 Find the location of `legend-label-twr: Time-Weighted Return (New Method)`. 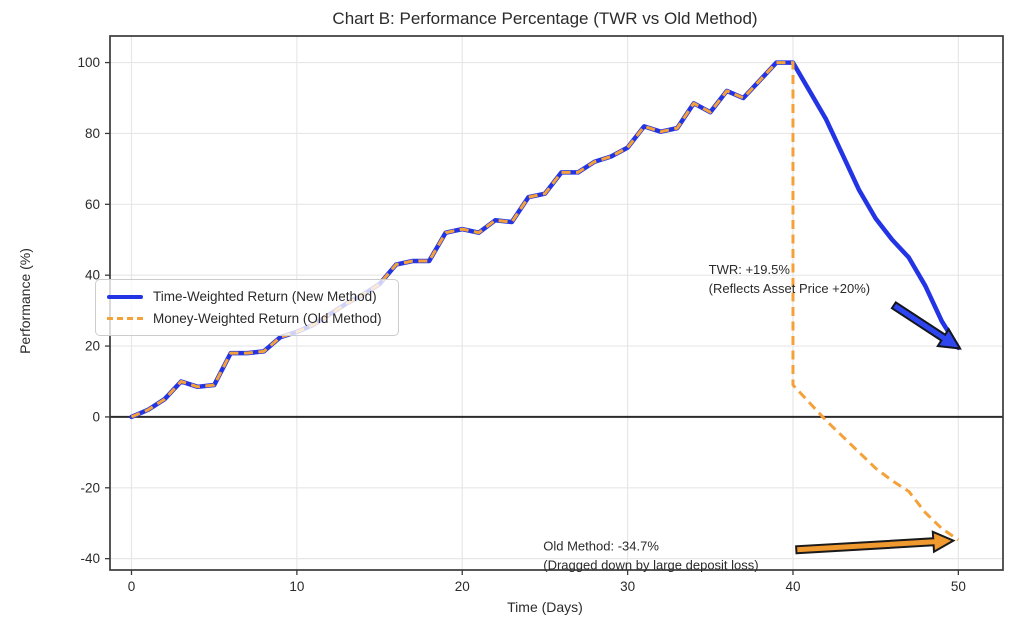

legend-label-twr: Time-Weighted Return (New Method) is located at coordinates (265, 296).